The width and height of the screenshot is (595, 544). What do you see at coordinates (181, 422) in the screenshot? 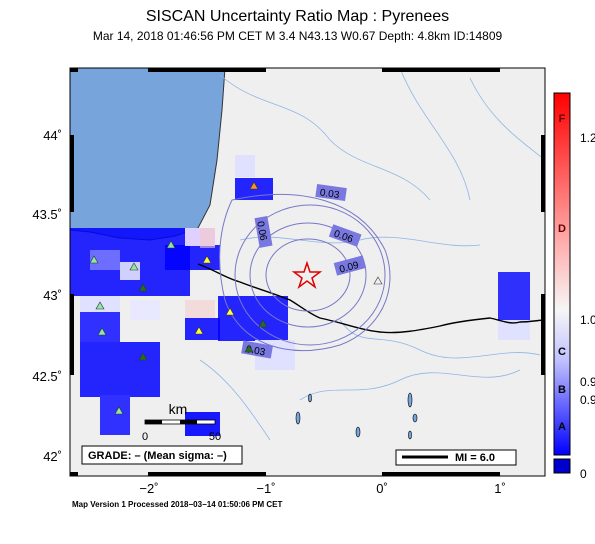
I see `scale-bar: km 0 50` at bounding box center [181, 422].